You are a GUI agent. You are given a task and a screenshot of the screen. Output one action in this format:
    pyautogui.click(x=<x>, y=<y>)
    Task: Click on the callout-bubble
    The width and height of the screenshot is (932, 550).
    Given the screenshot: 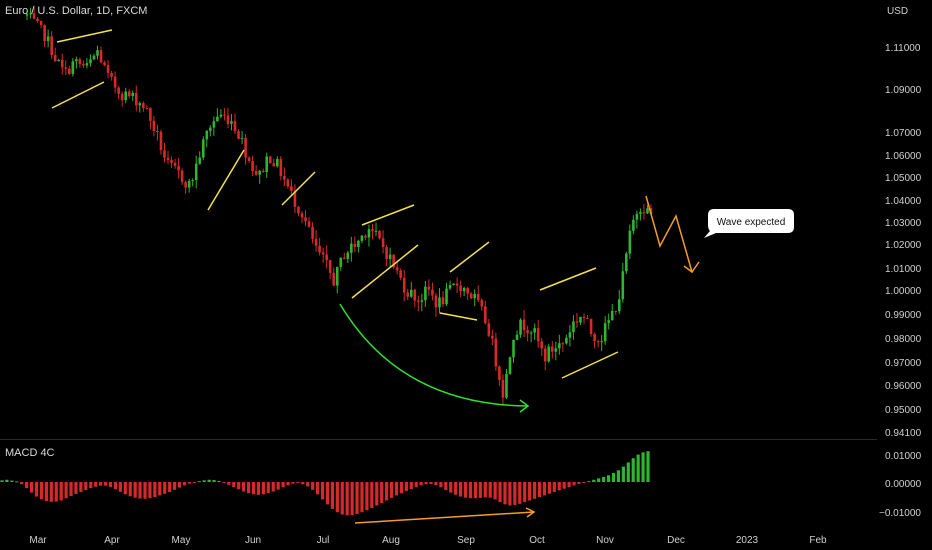 What is the action you would take?
    pyautogui.click(x=749, y=223)
    